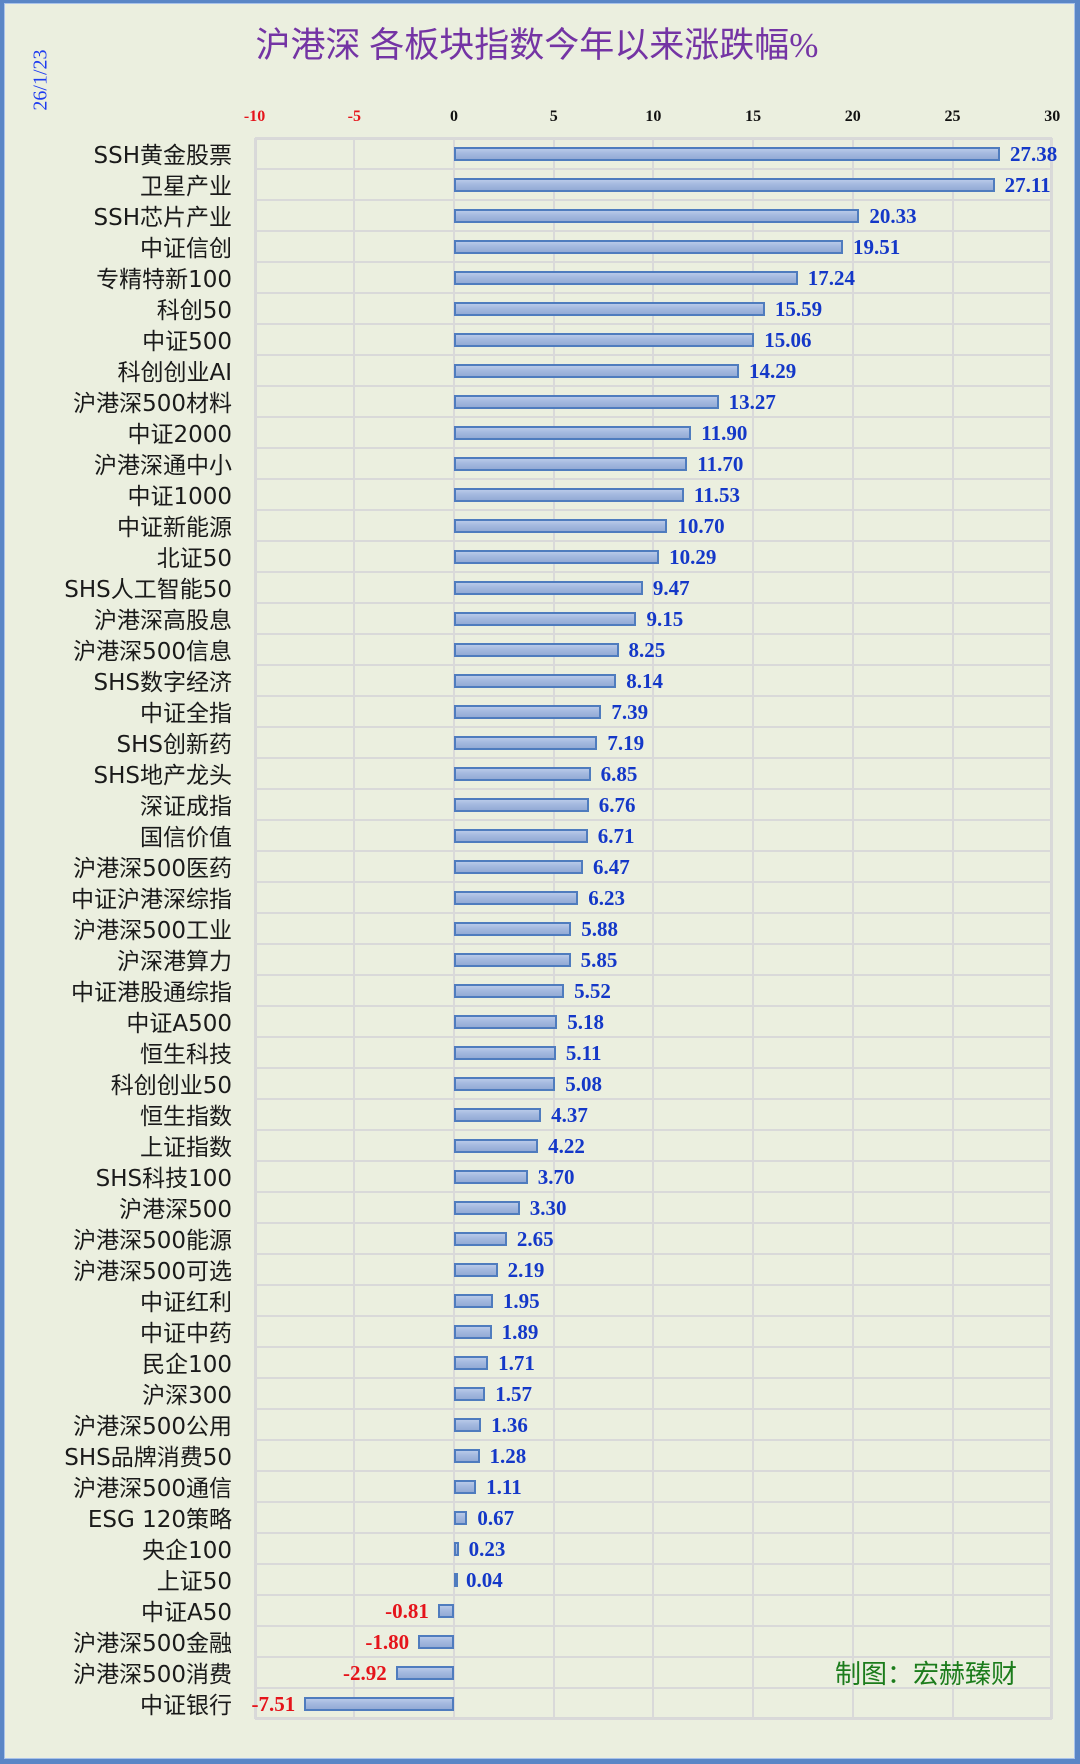 This screenshot has width=1080, height=1764. I want to click on category-label: 恒生指数, so click(186, 1116).